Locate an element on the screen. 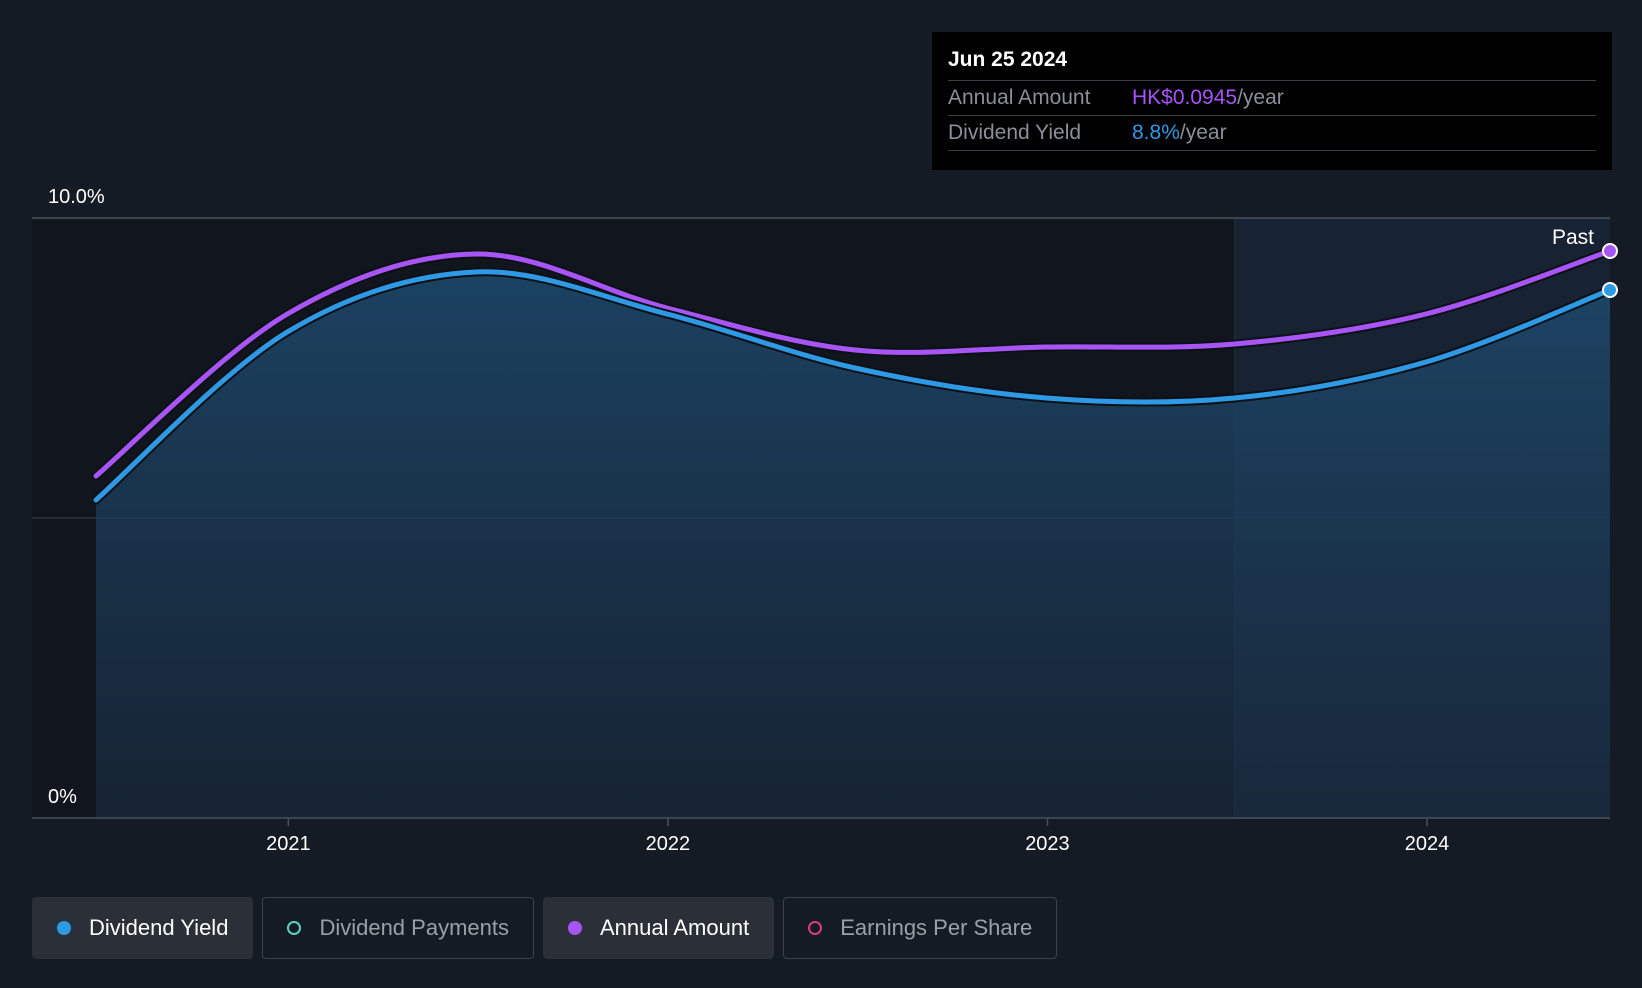 This screenshot has height=988, width=1642. legend-item-dividend-payments: Dividend Payments is located at coordinates (398, 928).